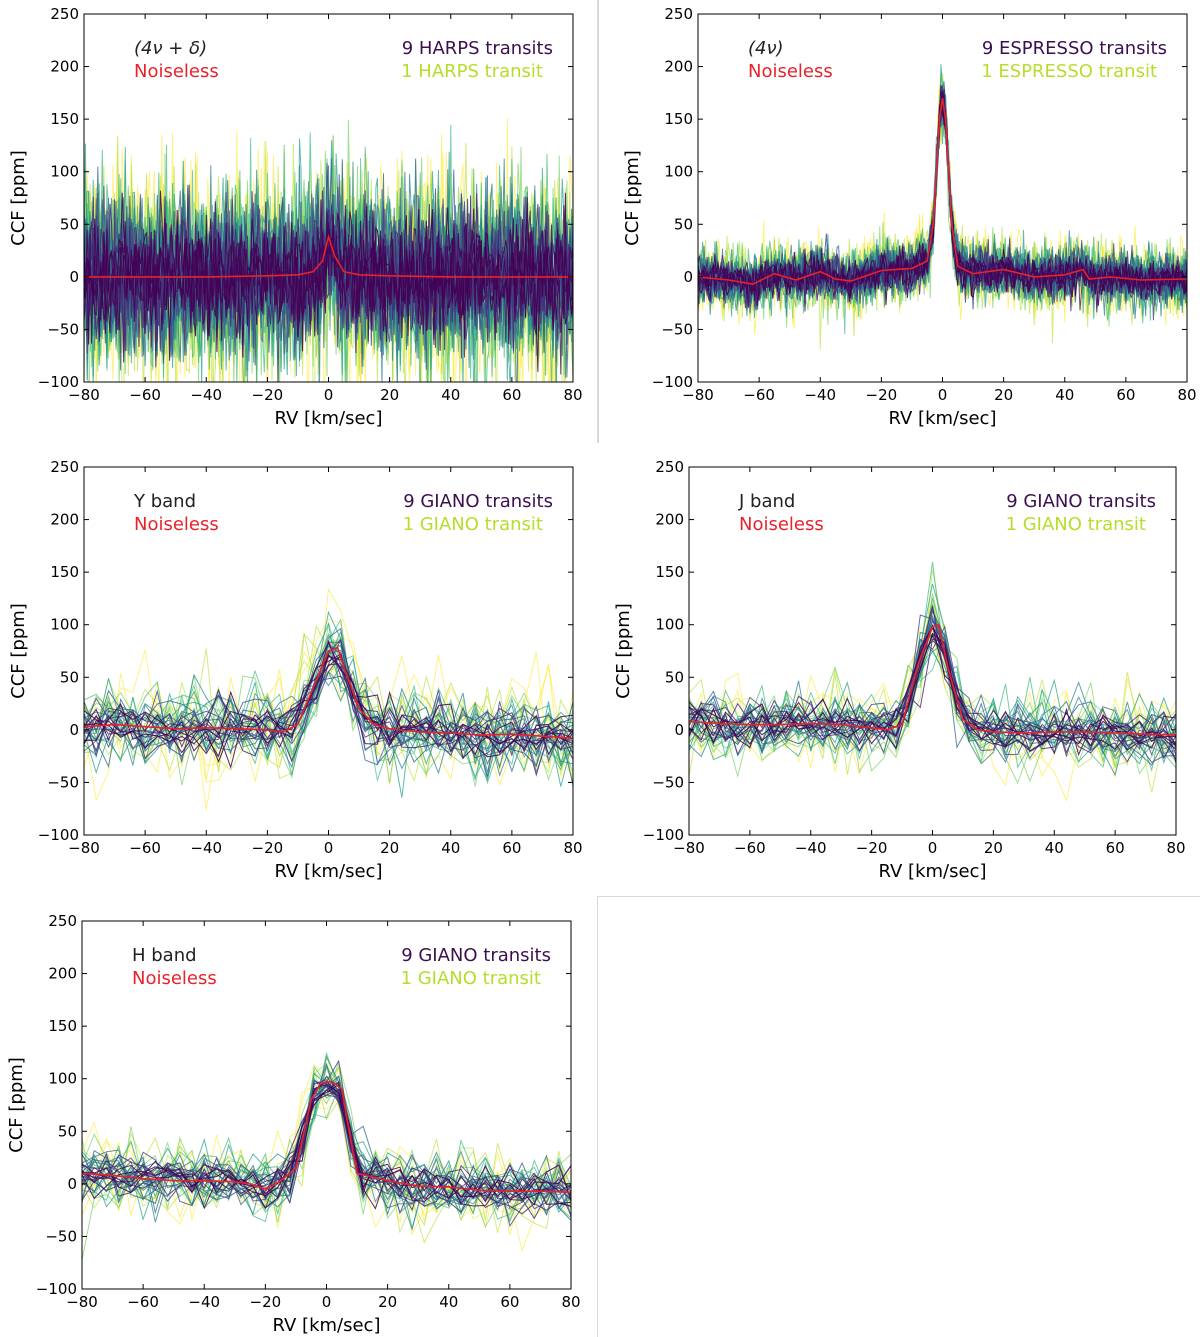 The width and height of the screenshot is (1200, 1337). What do you see at coordinates (1074, 48) in the screenshot?
I see `legend-multi-transit: 9 ESPRESSO transits` at bounding box center [1074, 48].